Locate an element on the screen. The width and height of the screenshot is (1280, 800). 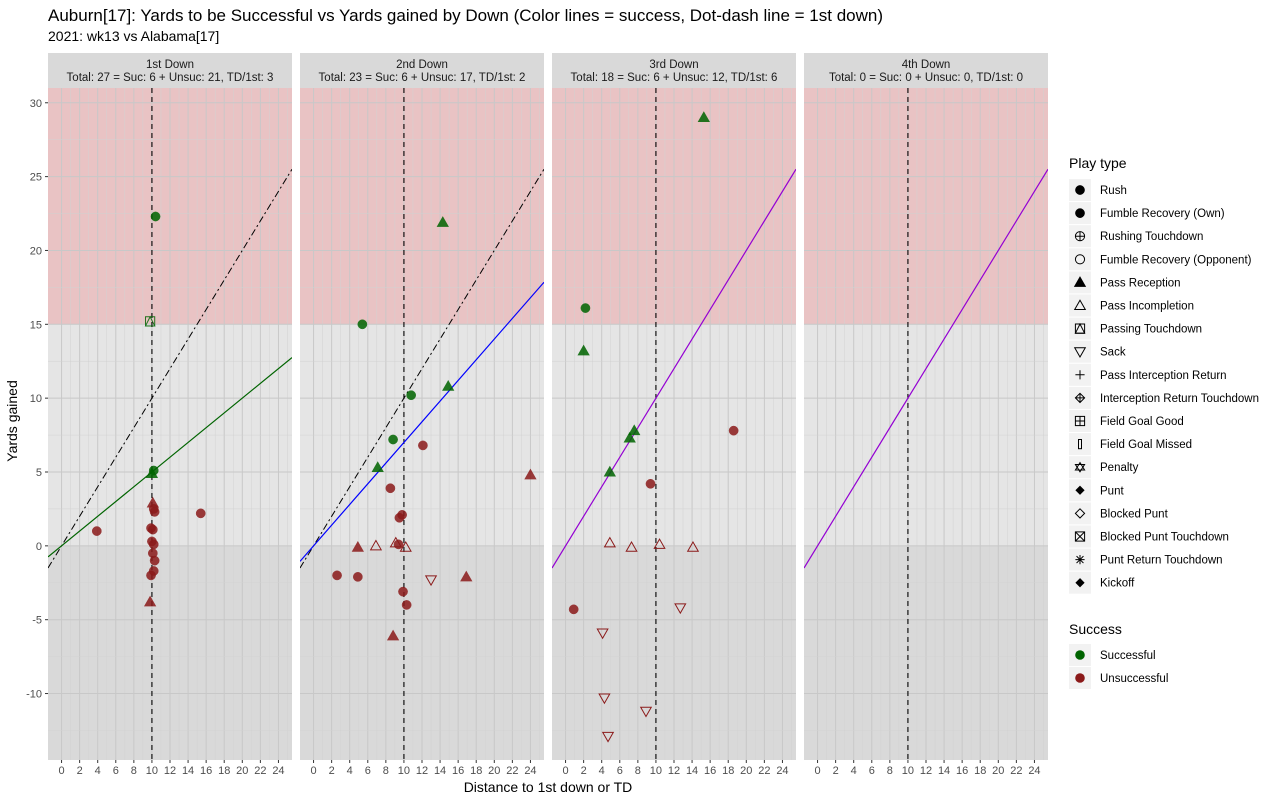
panel-label: 3rd Down is located at coordinates (673, 65).